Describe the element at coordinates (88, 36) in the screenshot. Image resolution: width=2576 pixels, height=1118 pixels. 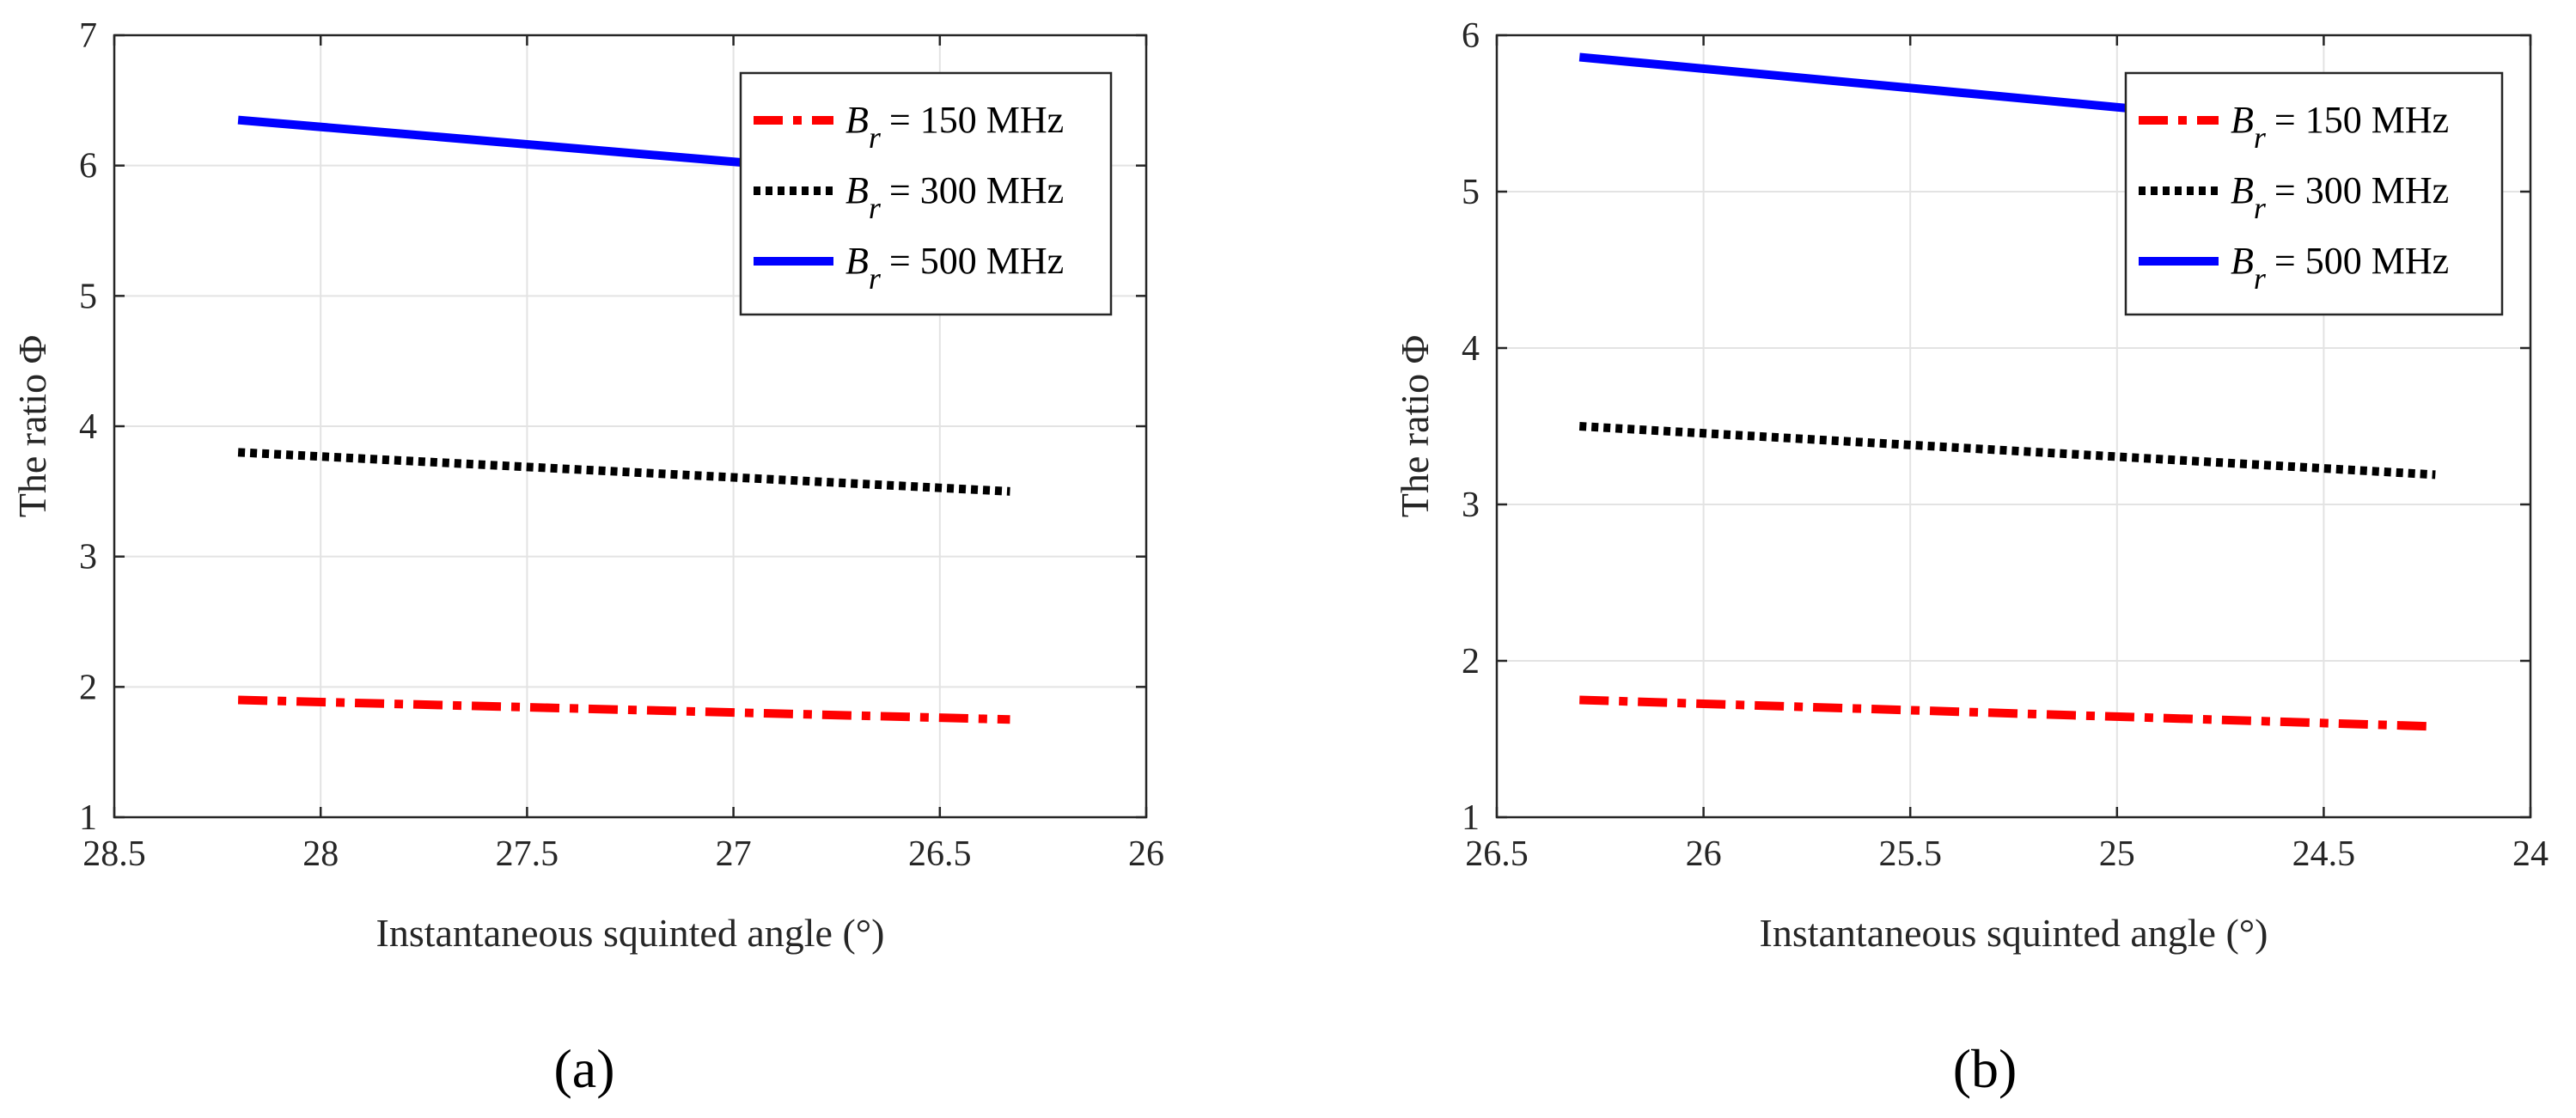
I see `y-tick-label: 7` at that location.